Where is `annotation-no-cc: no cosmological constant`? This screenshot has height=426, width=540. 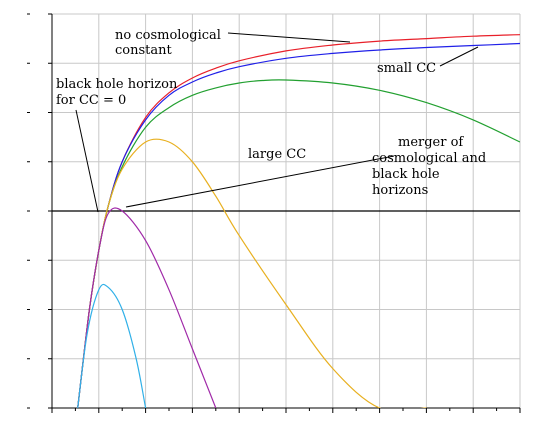 annotation-no-cc: no cosmological constant is located at coordinates (170, 43).